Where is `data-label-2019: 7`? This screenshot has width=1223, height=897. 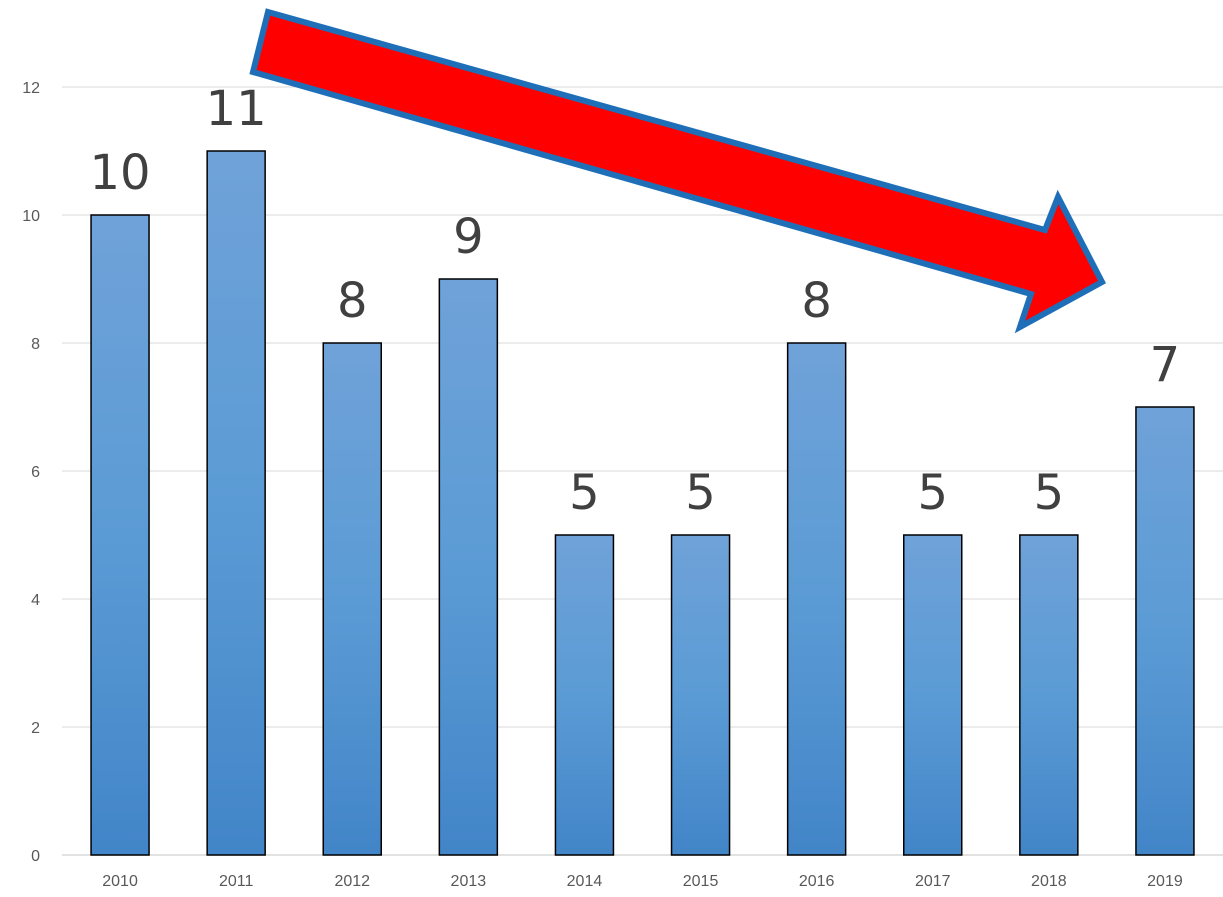
data-label-2019: 7 is located at coordinates (1165, 365).